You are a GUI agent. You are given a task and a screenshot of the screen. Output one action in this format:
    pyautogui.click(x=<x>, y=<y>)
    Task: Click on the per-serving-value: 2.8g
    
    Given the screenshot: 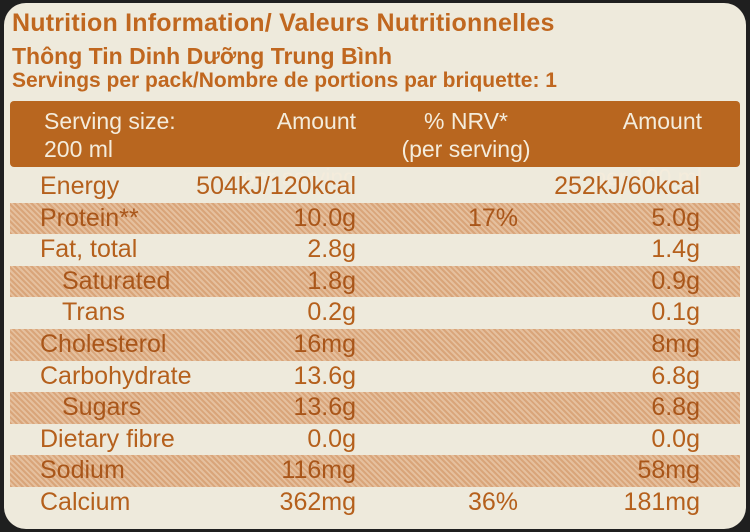 What is the action you would take?
    pyautogui.click(x=331, y=249)
    